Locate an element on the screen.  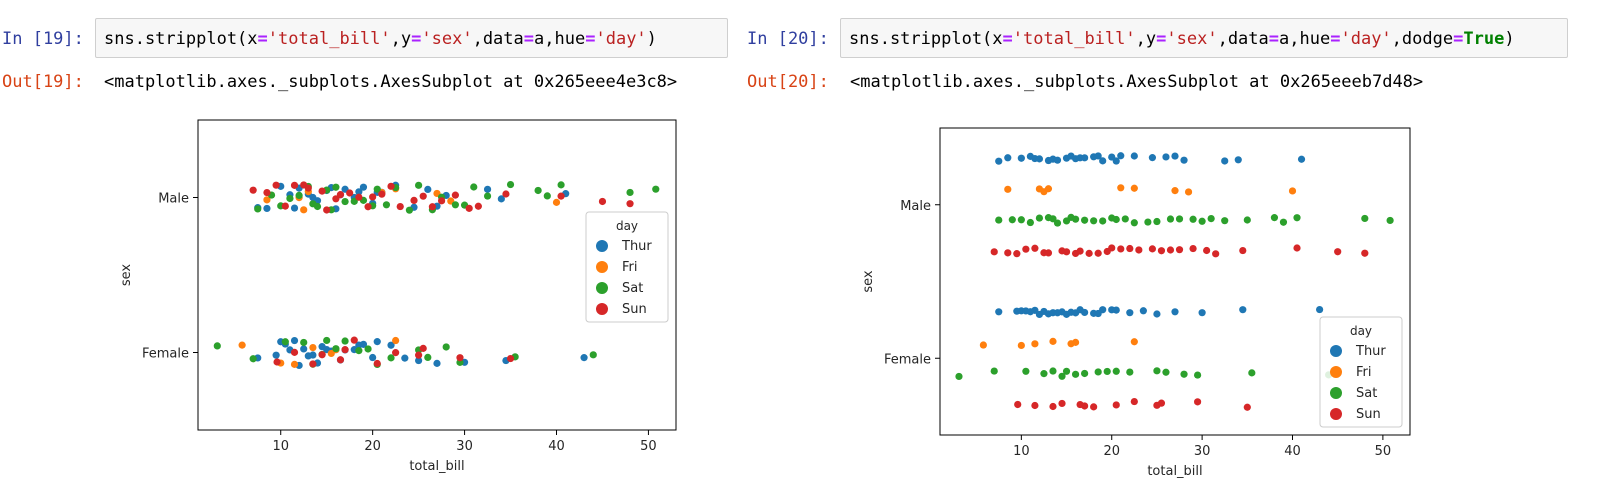
legend-entry-sun: Sun is located at coordinates (1368, 414).